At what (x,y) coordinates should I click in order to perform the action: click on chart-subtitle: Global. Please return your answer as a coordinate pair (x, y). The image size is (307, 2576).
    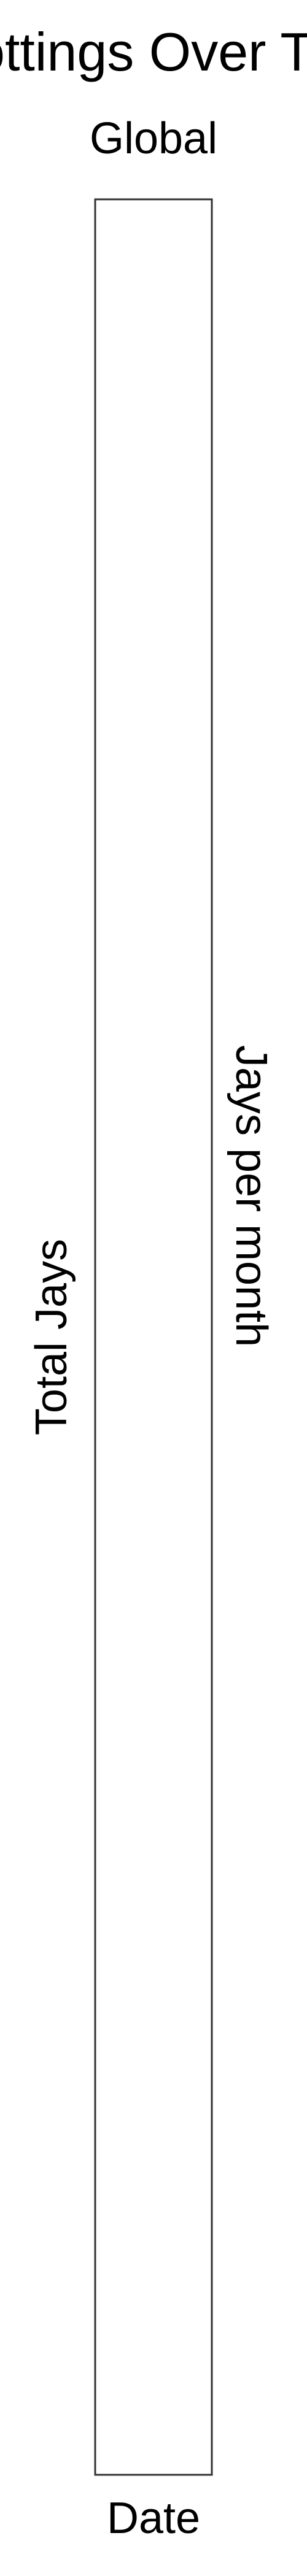
    Looking at the image, I should click on (153, 138).